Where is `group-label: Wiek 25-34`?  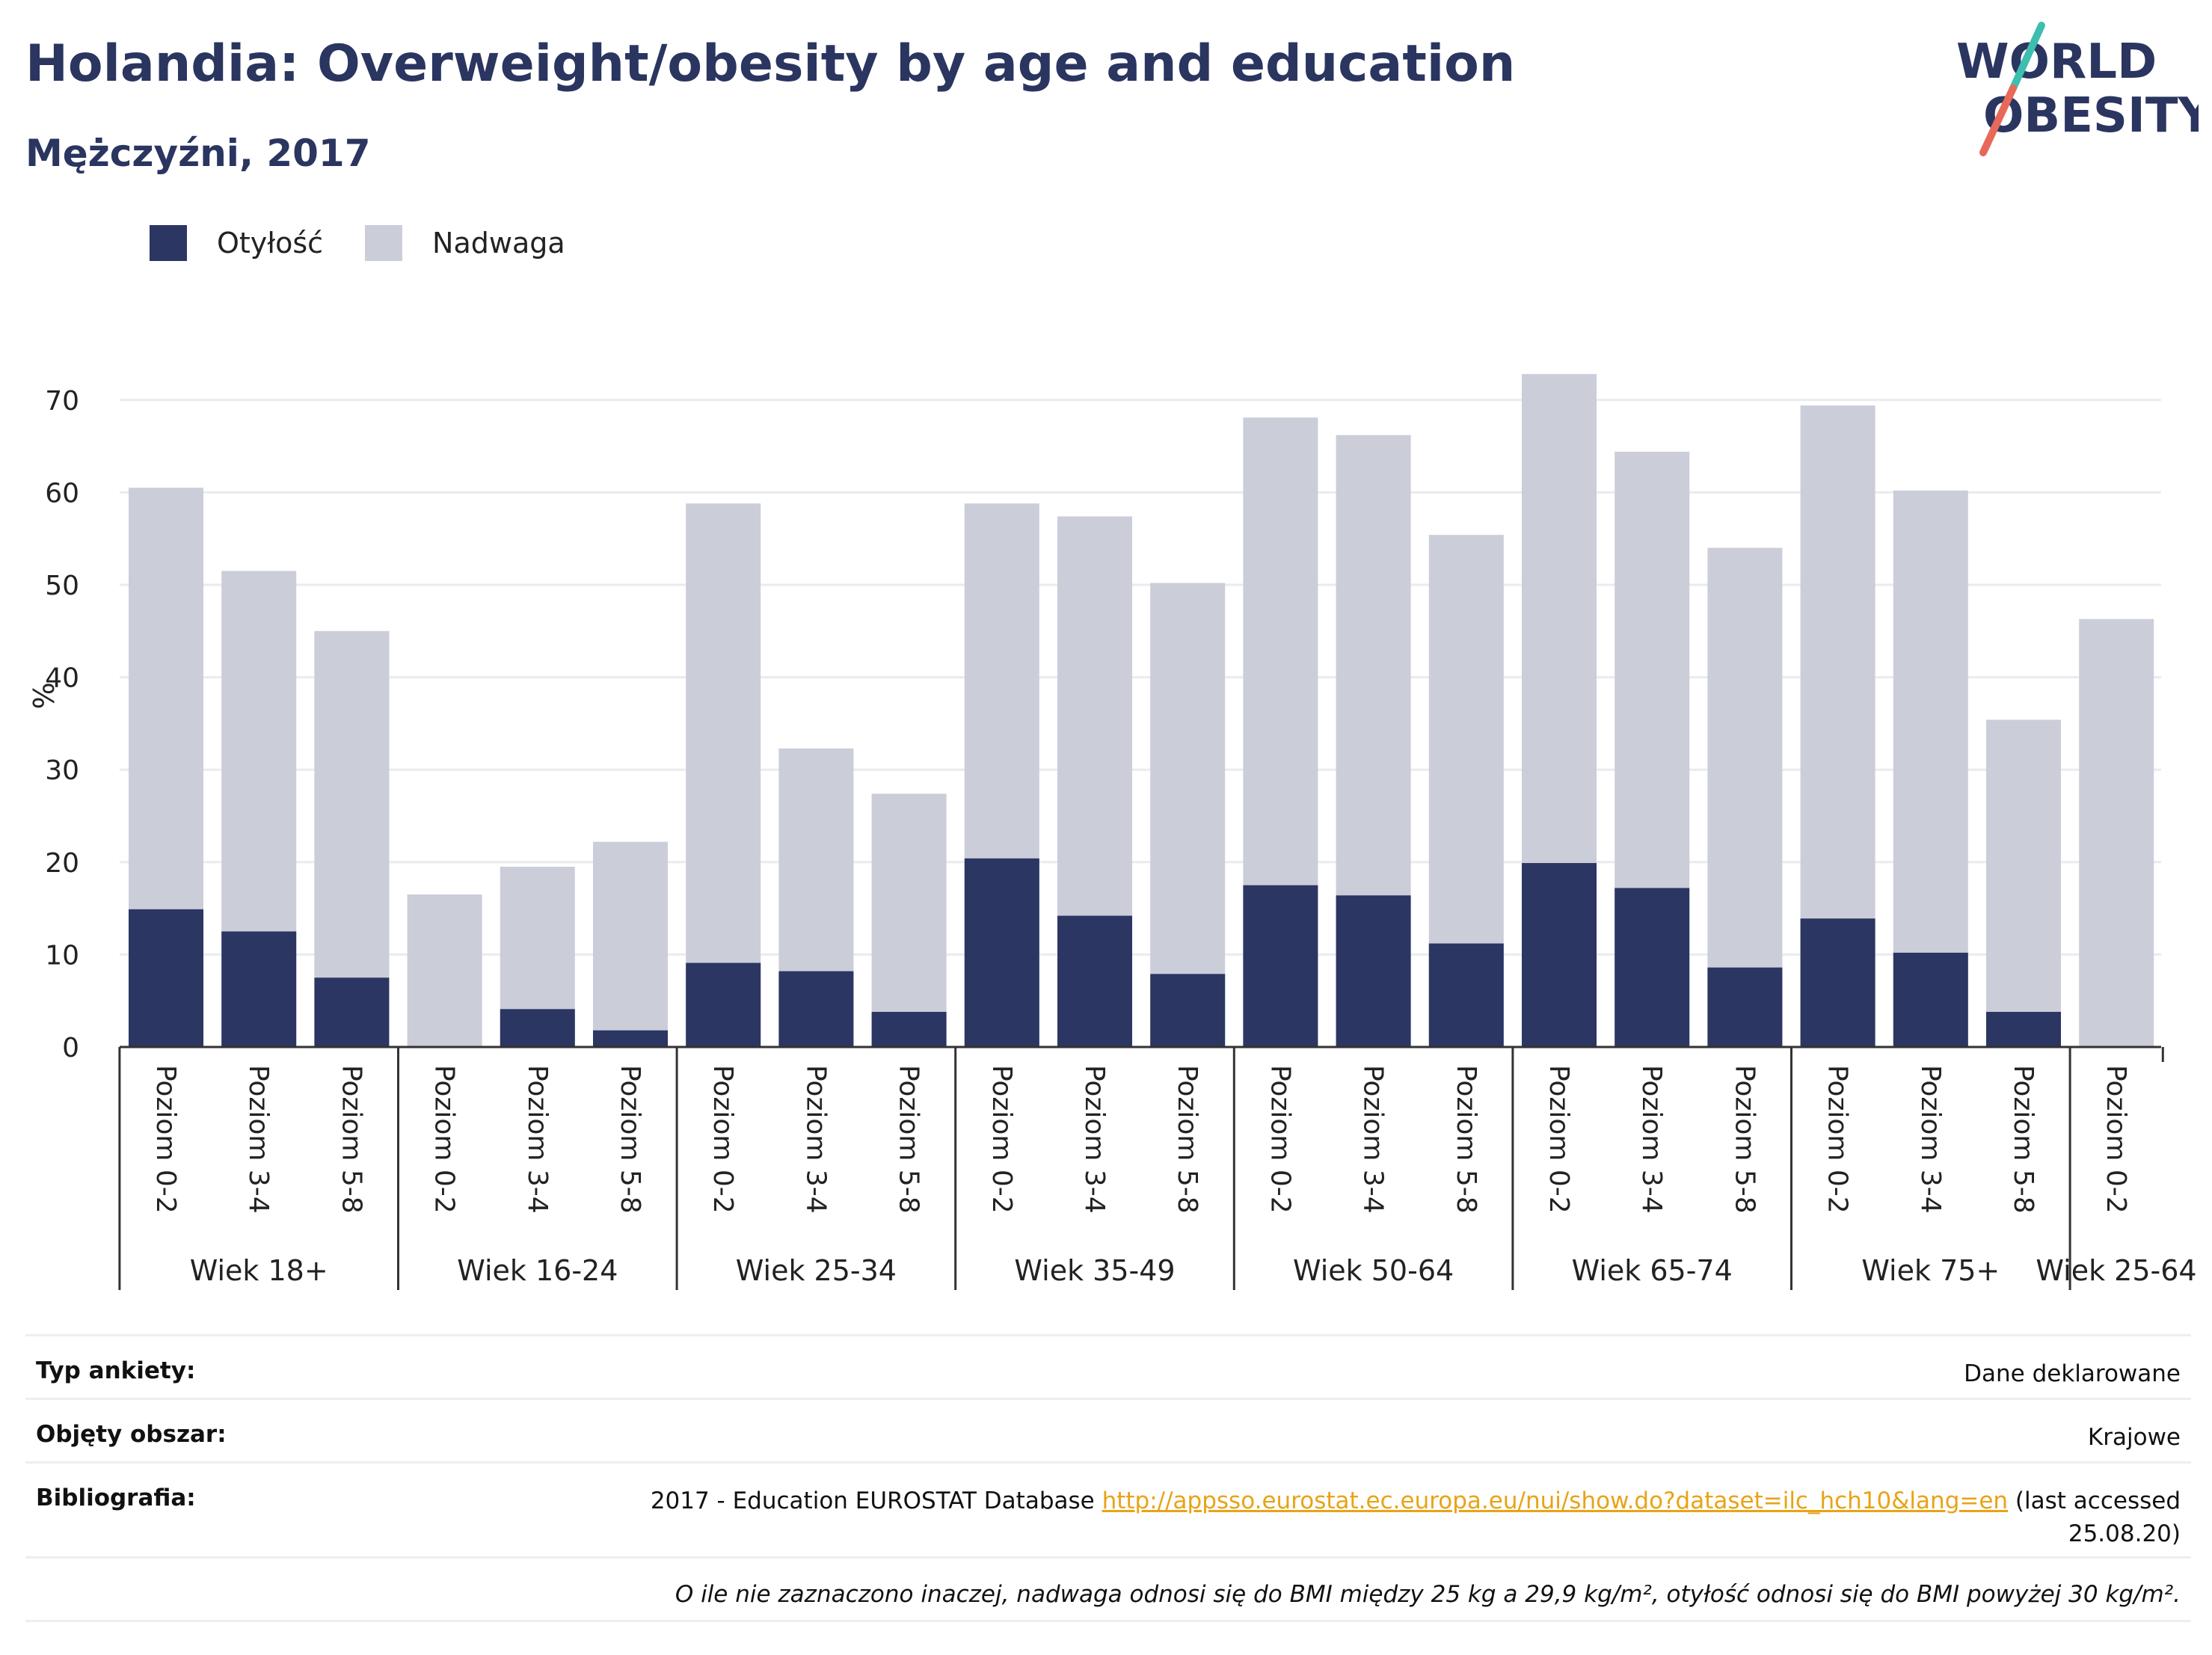 group-label: Wiek 25-34 is located at coordinates (816, 1270).